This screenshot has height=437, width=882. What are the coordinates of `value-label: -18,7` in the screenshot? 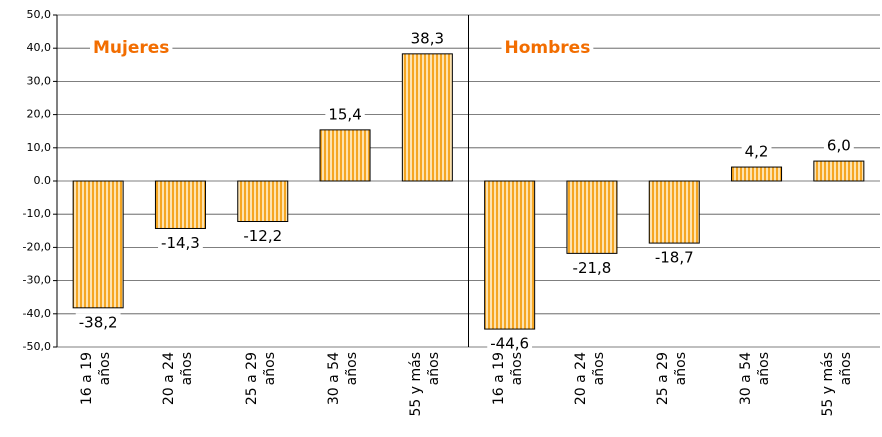 It's located at (674, 258).